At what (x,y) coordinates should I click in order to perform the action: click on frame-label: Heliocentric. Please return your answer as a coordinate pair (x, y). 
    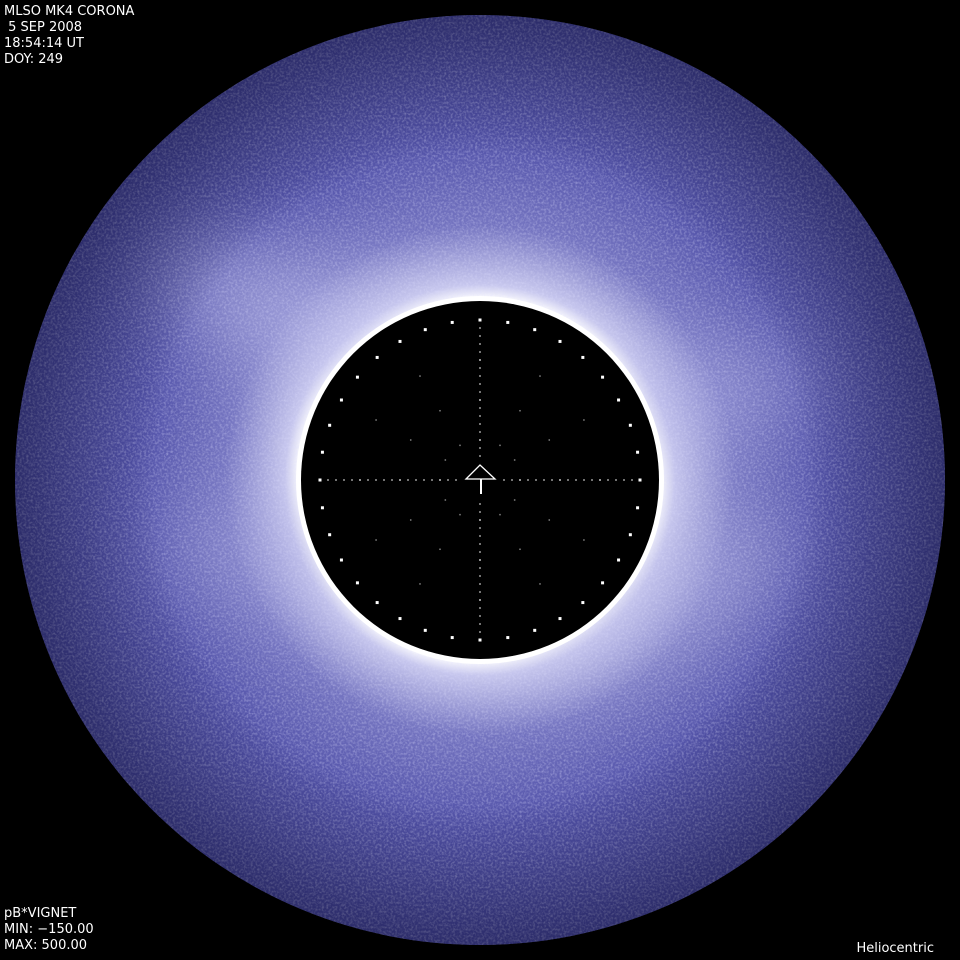
    Looking at the image, I should click on (895, 948).